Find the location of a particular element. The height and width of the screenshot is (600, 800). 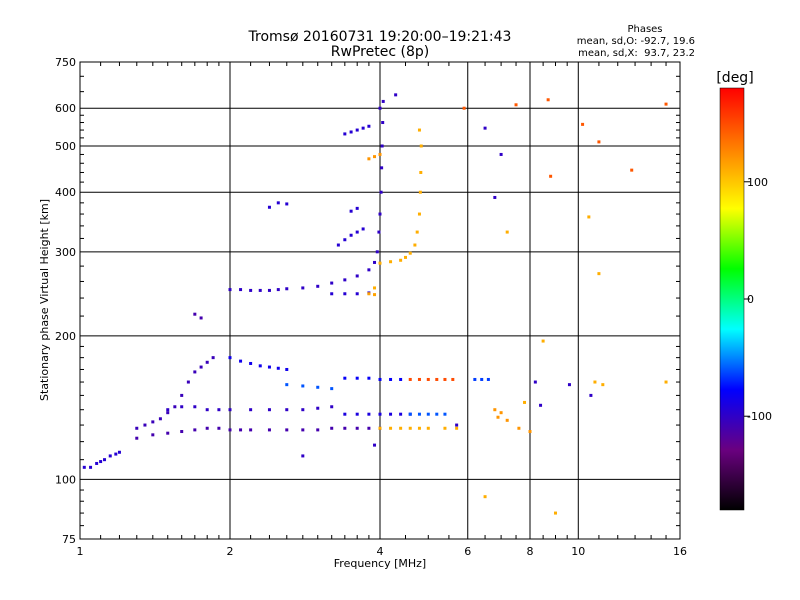

y-tick-label: 100 is located at coordinates (65, 479).